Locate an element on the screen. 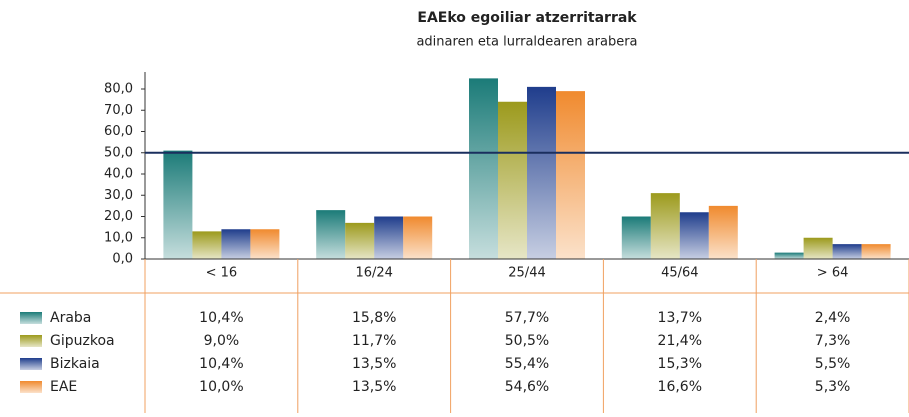  table-cell: 57,7% is located at coordinates (527, 318).